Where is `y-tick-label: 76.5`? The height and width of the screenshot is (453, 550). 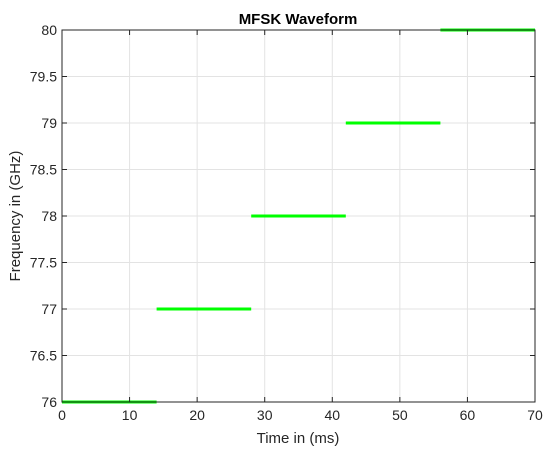 y-tick-label: 76.5 is located at coordinates (43, 356).